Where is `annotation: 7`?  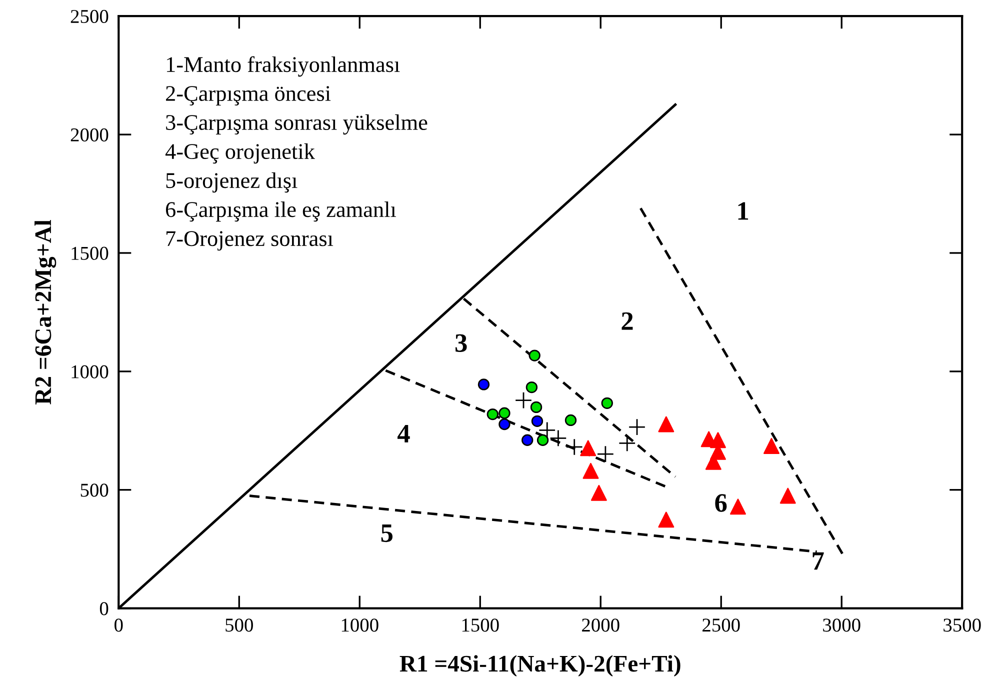
annotation: 7 is located at coordinates (818, 561).